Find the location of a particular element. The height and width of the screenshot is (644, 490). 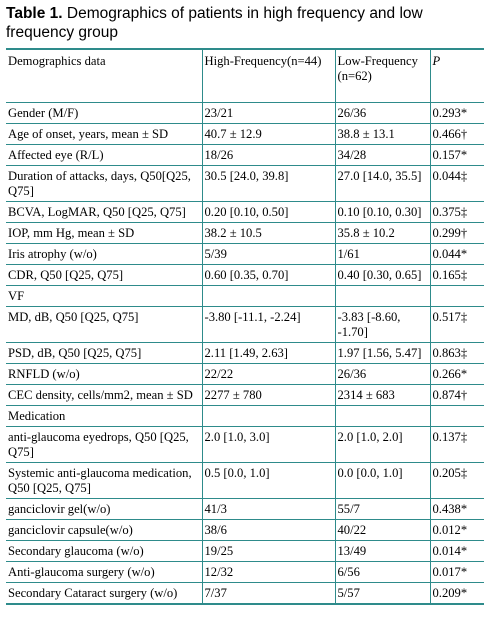

p-value: 0.466† is located at coordinates (456, 134).